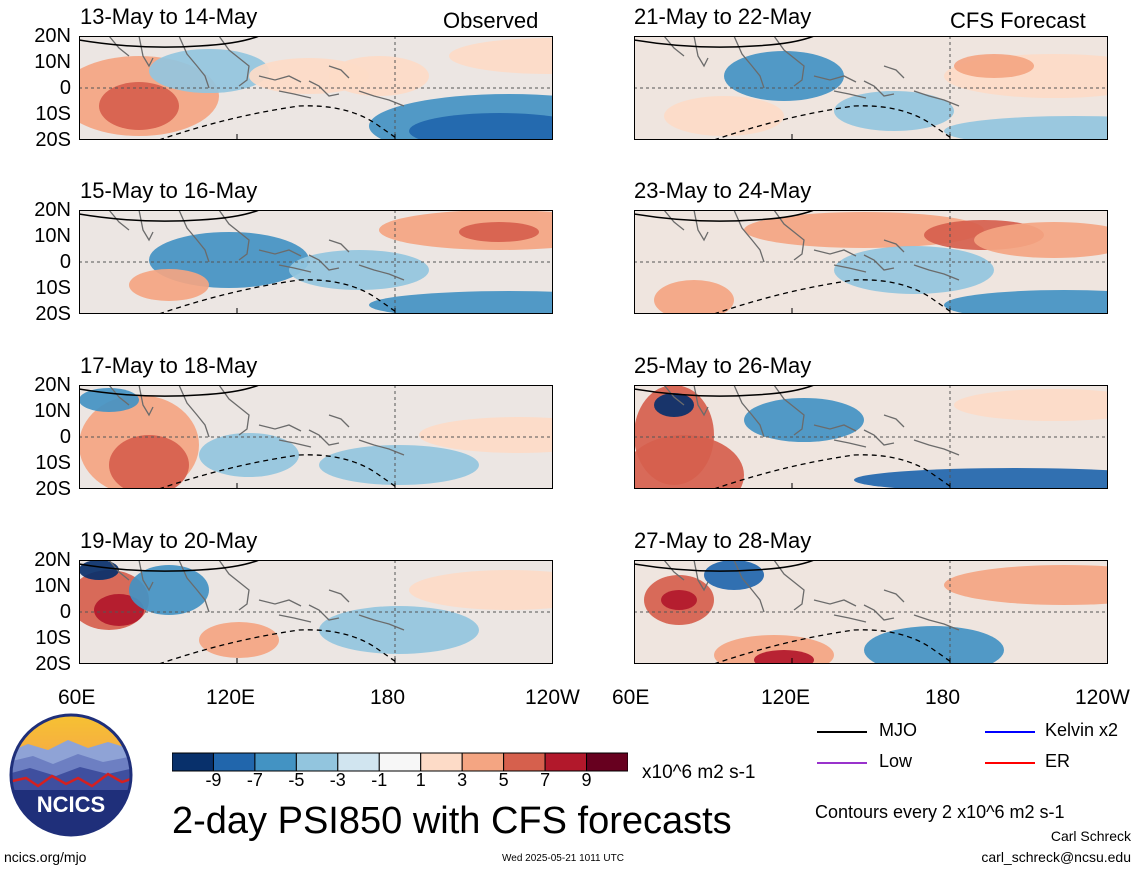 This screenshot has height=872, width=1135. Describe the element at coordinates (1018, 20) in the screenshot. I see `forecast-label: CFS Forecast` at that location.